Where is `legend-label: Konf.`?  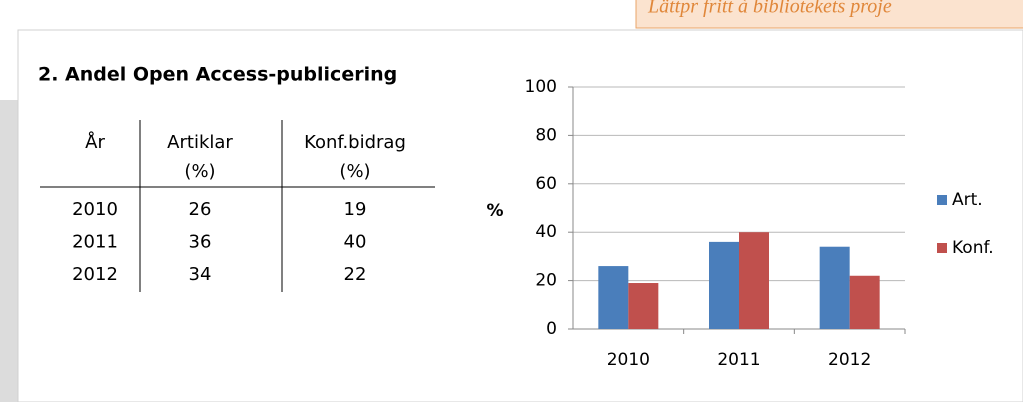 legend-label: Konf. is located at coordinates (973, 248).